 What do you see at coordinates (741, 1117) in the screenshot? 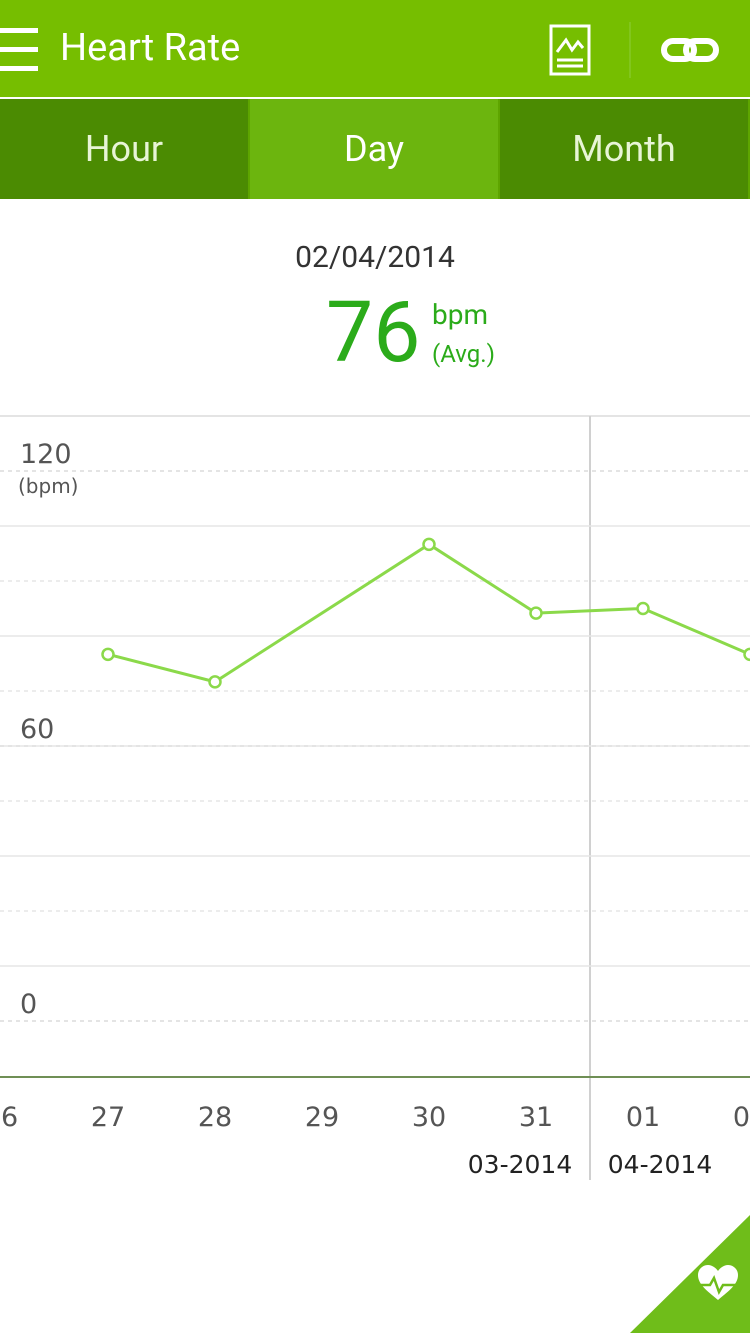
I see `x-tick-label: 02` at bounding box center [741, 1117].